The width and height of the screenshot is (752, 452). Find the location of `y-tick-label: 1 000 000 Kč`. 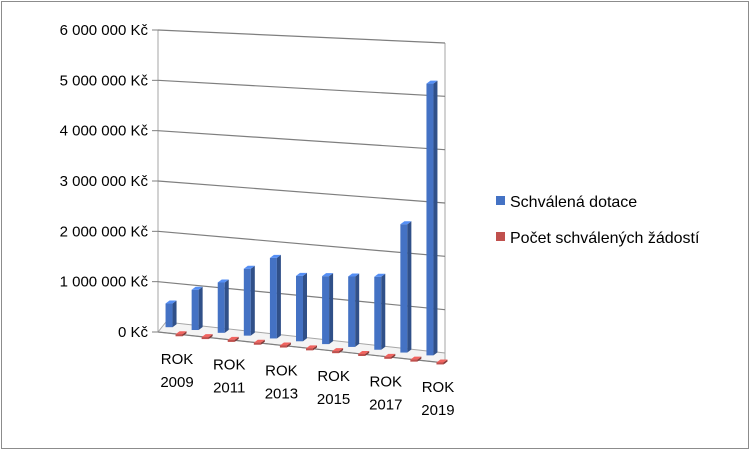

y-tick-label: 1 000 000 Kč is located at coordinates (104, 282).